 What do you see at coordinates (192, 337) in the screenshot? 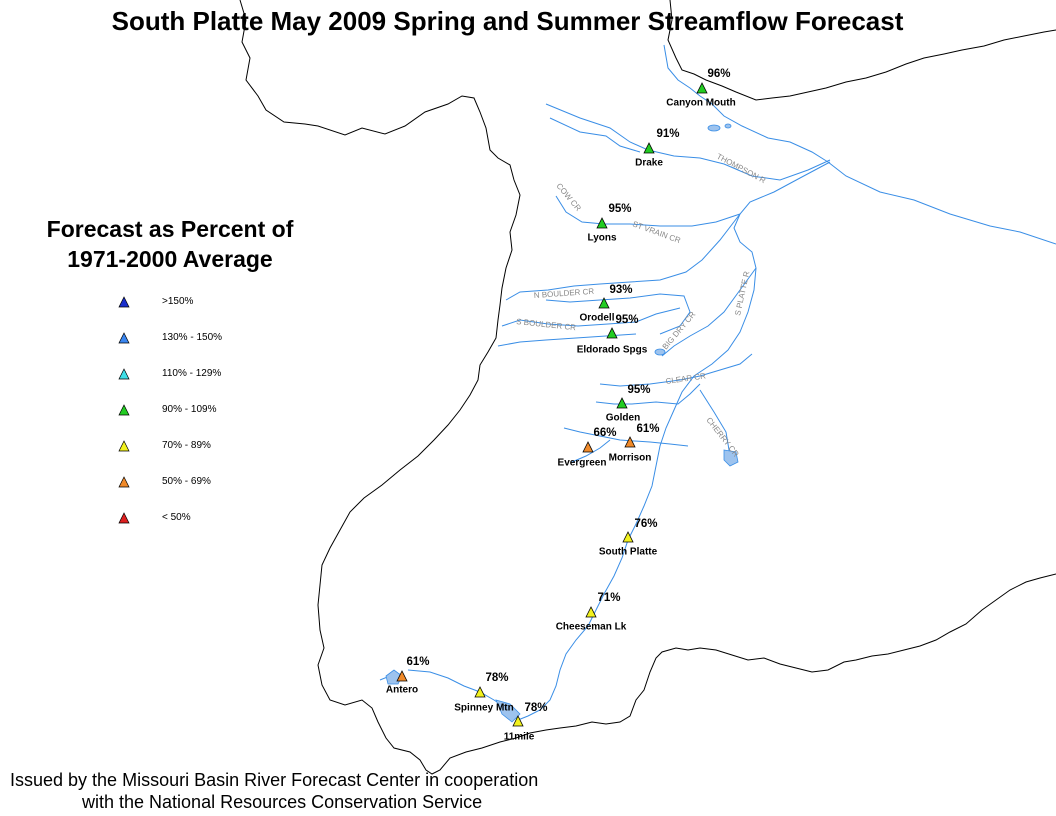
I see `legend-item-label: 130% - 150%` at bounding box center [192, 337].